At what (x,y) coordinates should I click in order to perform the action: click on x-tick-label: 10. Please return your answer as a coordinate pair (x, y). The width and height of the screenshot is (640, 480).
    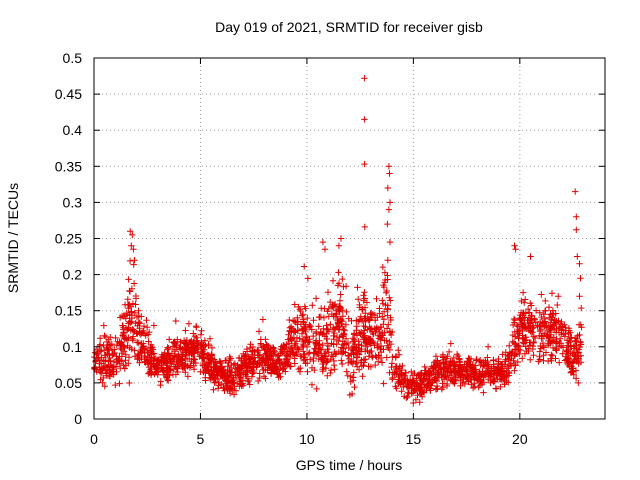
    Looking at the image, I should click on (307, 439).